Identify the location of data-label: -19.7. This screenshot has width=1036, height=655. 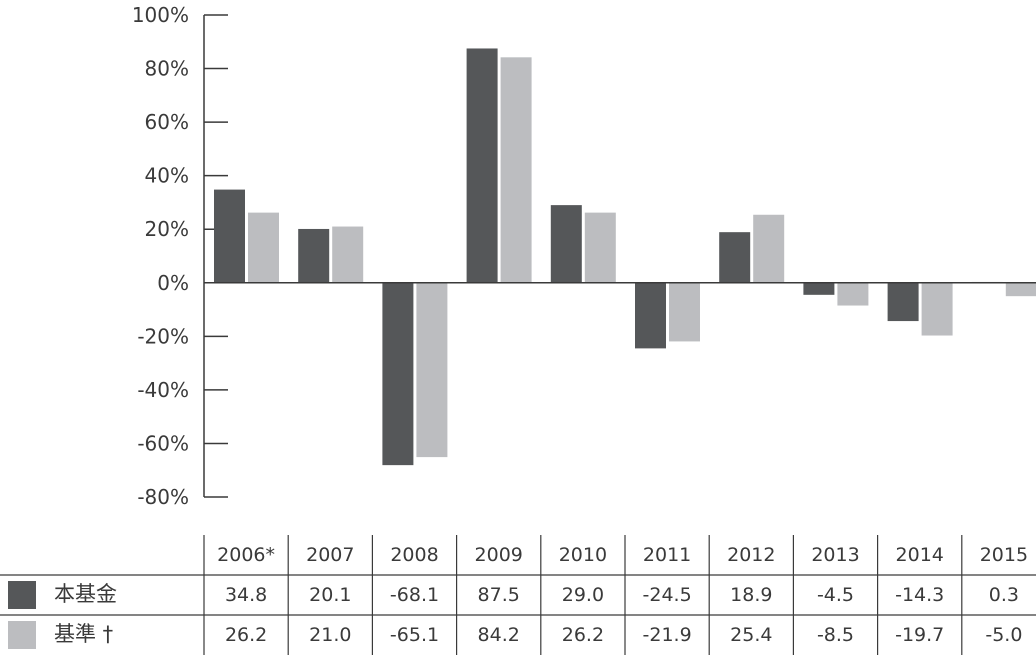
(919, 635).